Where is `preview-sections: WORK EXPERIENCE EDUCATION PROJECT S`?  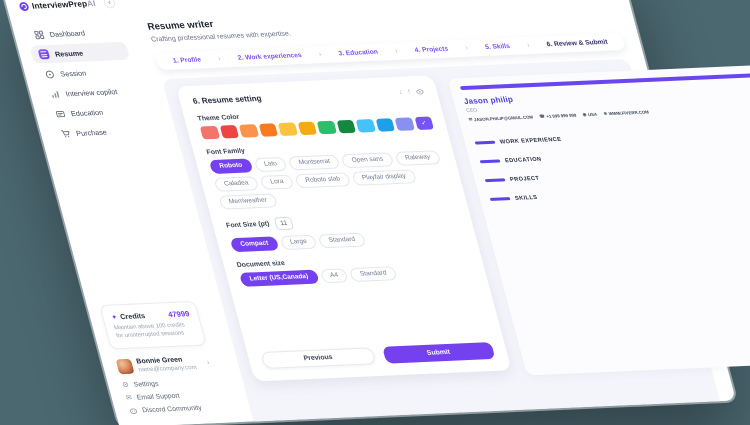 preview-sections: WORK EXPERIENCE EDUCATION PROJECT S is located at coordinates (612, 163).